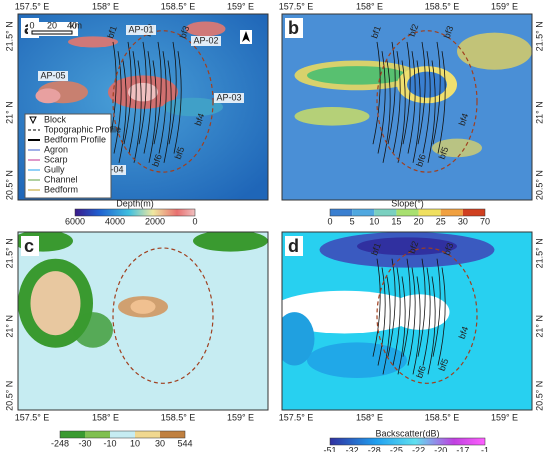 This screenshot has height=452, width=550. What do you see at coordinates (246, 36) in the screenshot?
I see `north-arrow` at bounding box center [246, 36].